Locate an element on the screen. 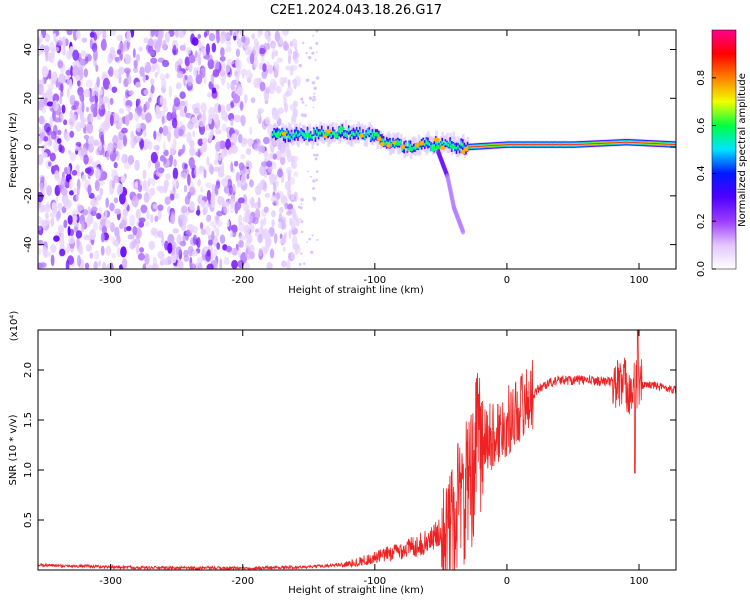 This screenshot has height=600, width=750. y-tick-label: -20 is located at coordinates (28, 196).